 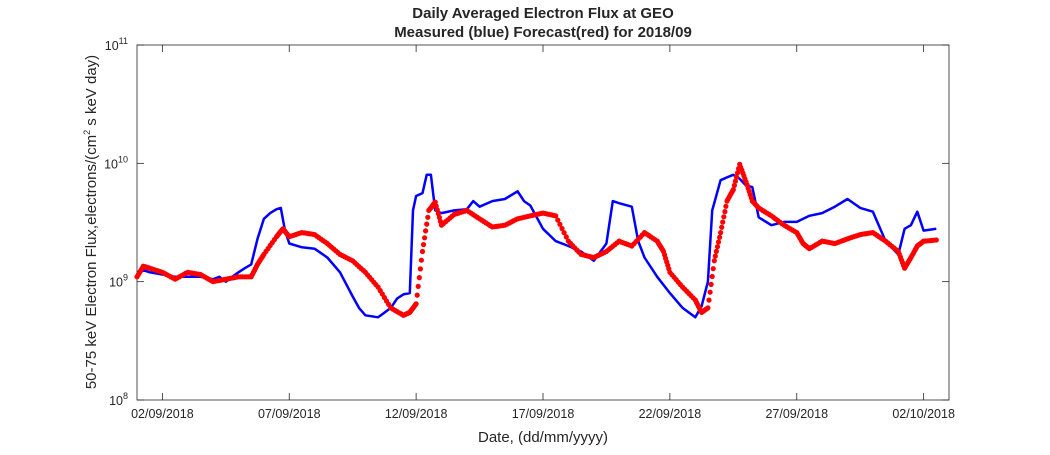 I want to click on y-tick-exponent: 11, so click(x=123, y=41).